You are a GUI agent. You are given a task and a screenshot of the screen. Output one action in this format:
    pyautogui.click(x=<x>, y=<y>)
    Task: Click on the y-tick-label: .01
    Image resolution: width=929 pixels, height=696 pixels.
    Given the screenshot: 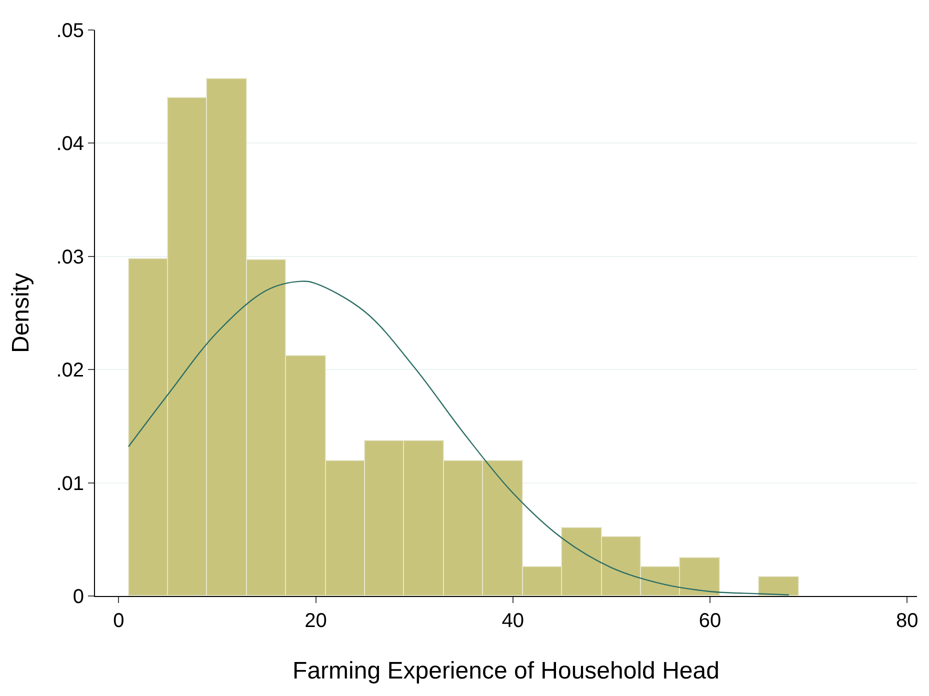 What is the action you would take?
    pyautogui.click(x=70, y=483)
    